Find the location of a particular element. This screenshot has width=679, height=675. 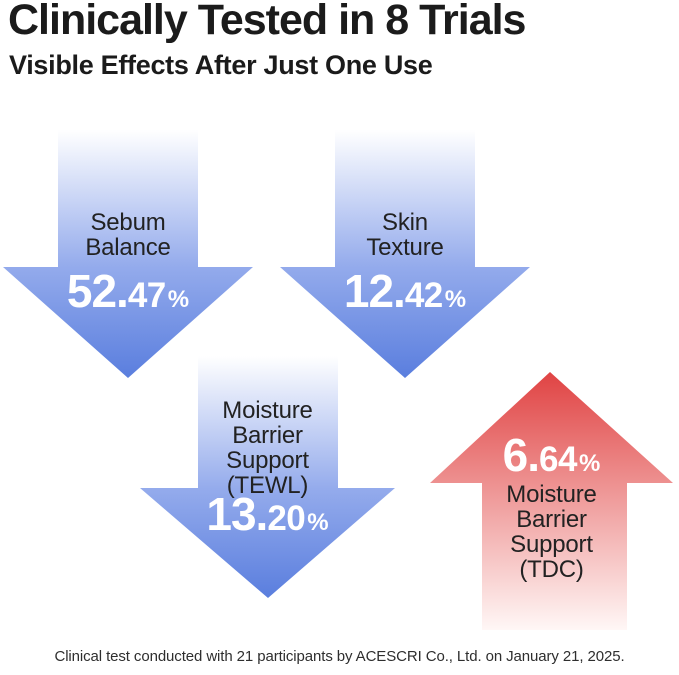

metric-value-main: 52. is located at coordinates (97, 291).